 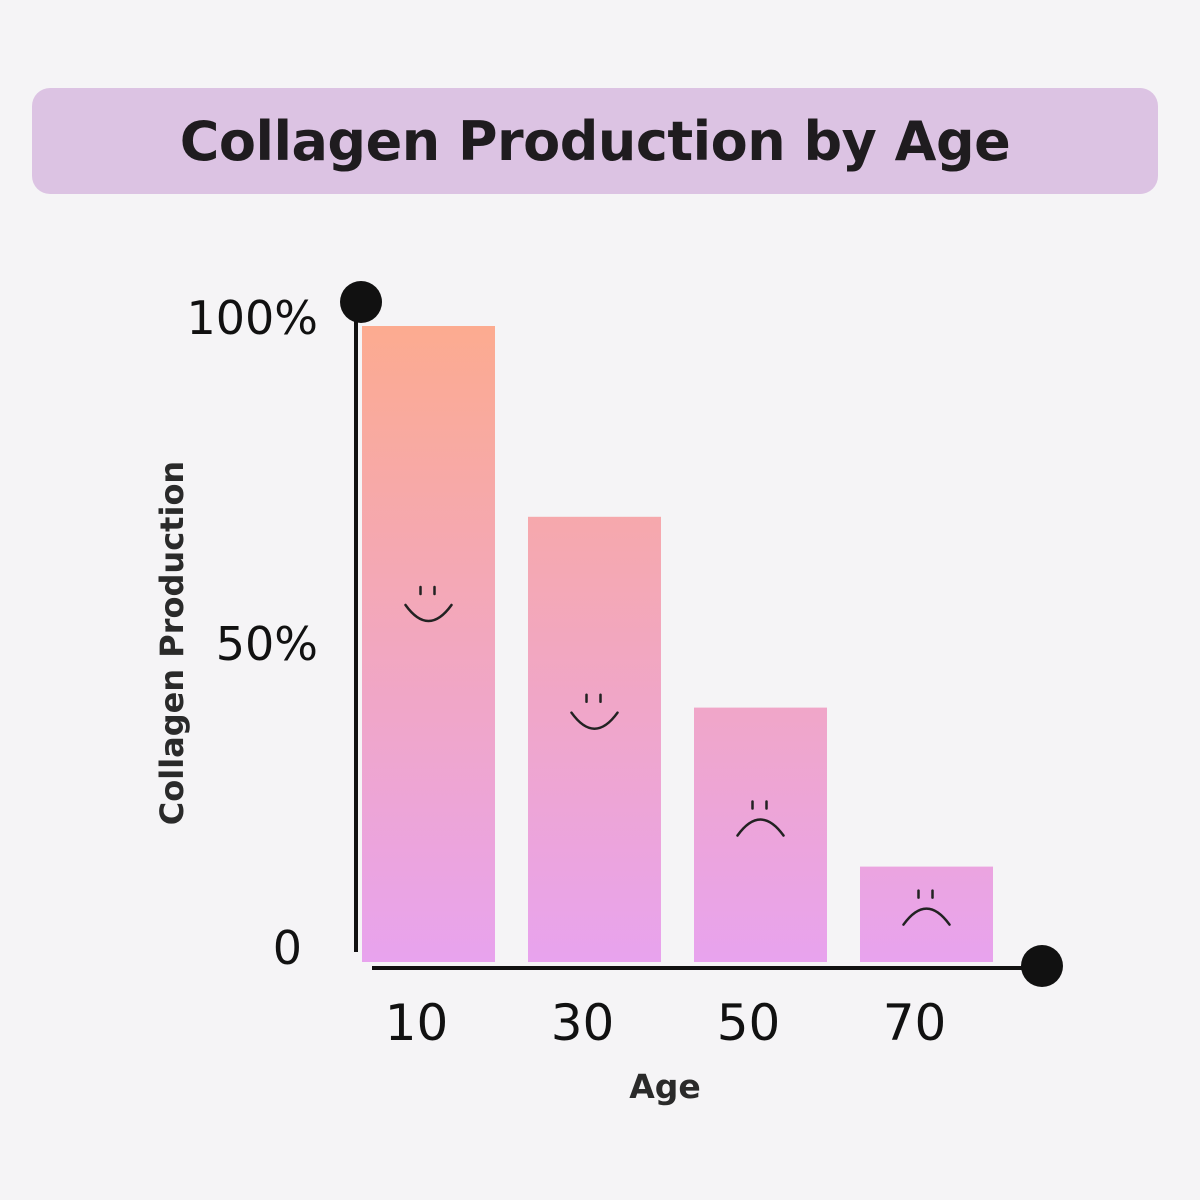 What do you see at coordinates (287, 948) in the screenshot?
I see `y-tick-label-0: 0` at bounding box center [287, 948].